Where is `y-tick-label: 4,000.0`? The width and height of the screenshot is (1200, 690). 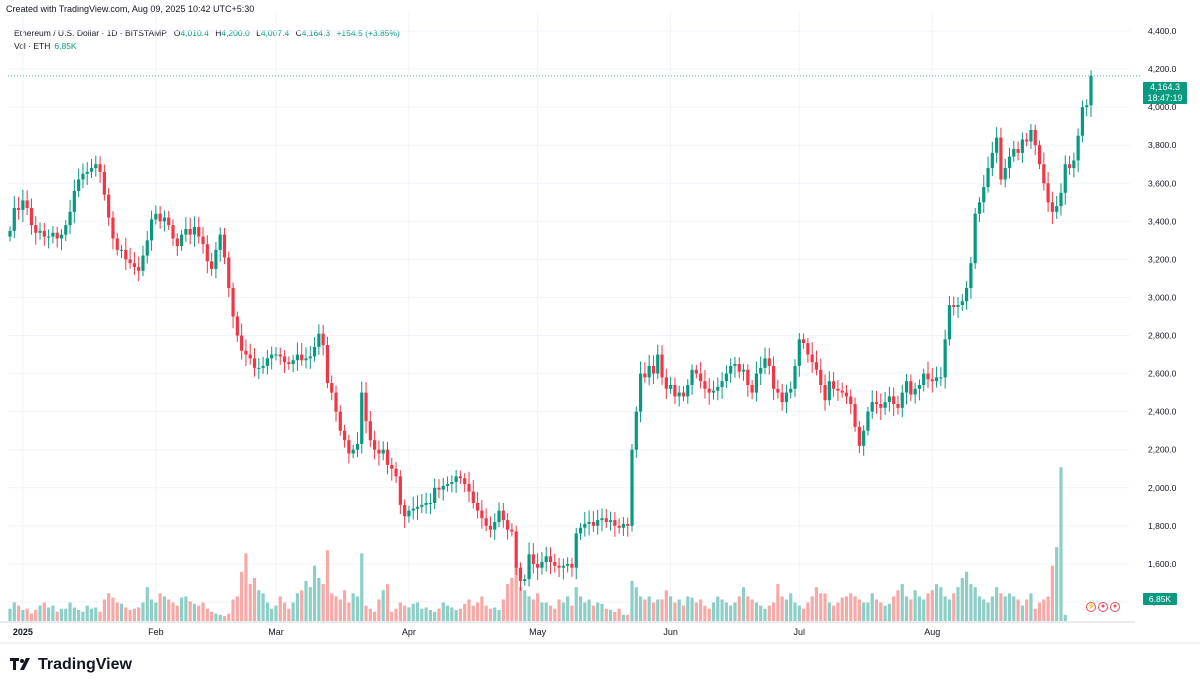 y-tick-label: 4,000.0 is located at coordinates (1162, 107).